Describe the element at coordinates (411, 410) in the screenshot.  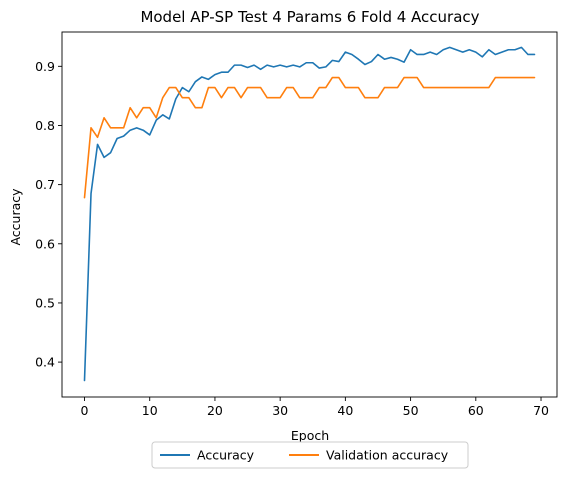
I see `x-tick-label: 50` at that location.